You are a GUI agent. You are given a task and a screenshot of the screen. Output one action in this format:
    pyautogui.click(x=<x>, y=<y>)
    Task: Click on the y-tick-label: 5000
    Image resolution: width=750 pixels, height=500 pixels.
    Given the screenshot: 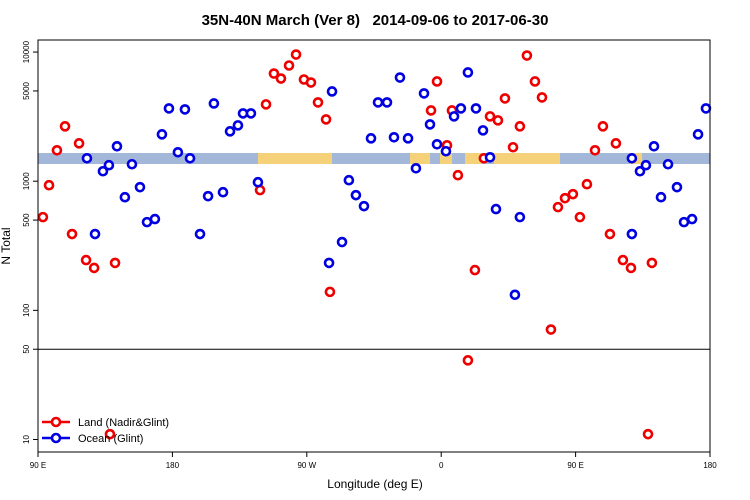 What is the action you would take?
    pyautogui.click(x=26, y=90)
    